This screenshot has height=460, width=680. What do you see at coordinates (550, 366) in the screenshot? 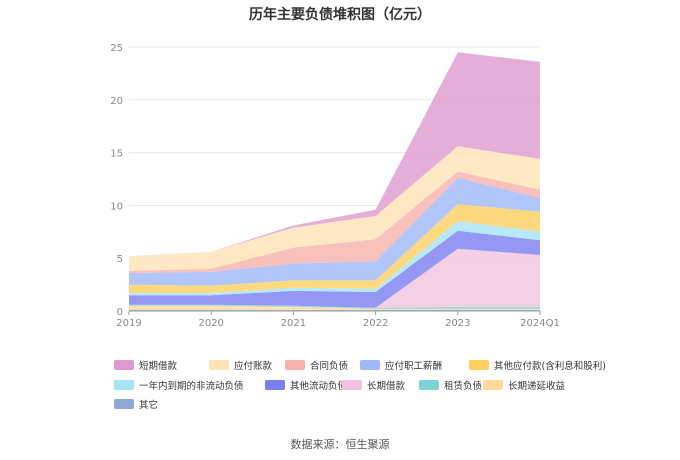
I see `legend-label: 其他应付款(含利息和股利)` at bounding box center [550, 366].